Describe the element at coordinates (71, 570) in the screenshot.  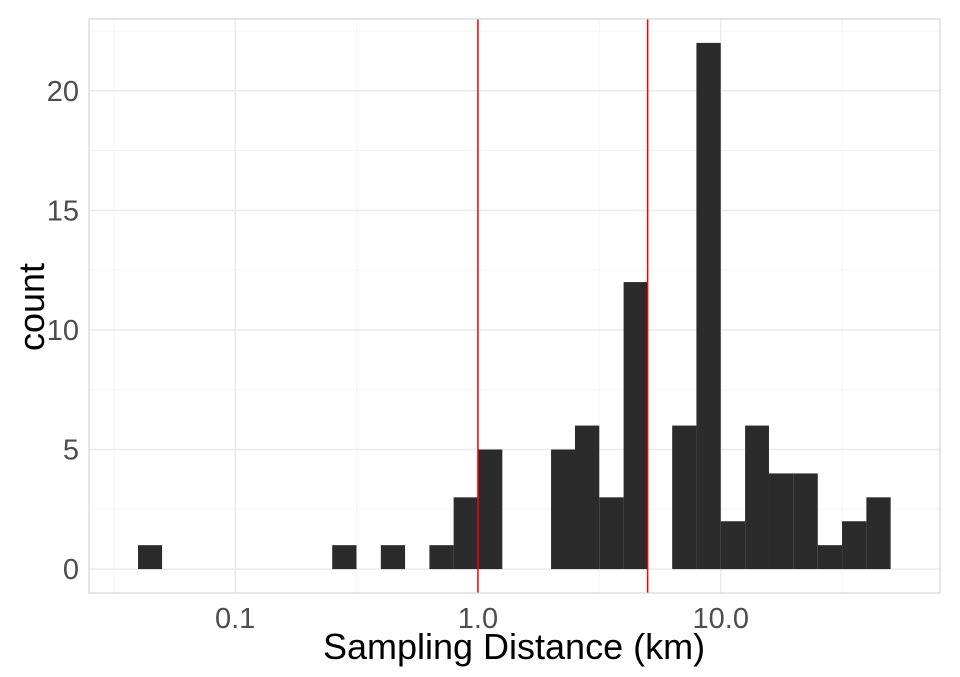
I see `y-tick-label: 0` at that location.